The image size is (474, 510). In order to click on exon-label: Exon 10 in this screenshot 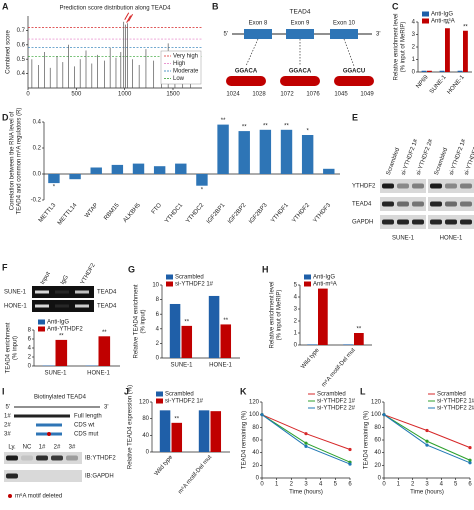, I will do `click(344, 24)`.